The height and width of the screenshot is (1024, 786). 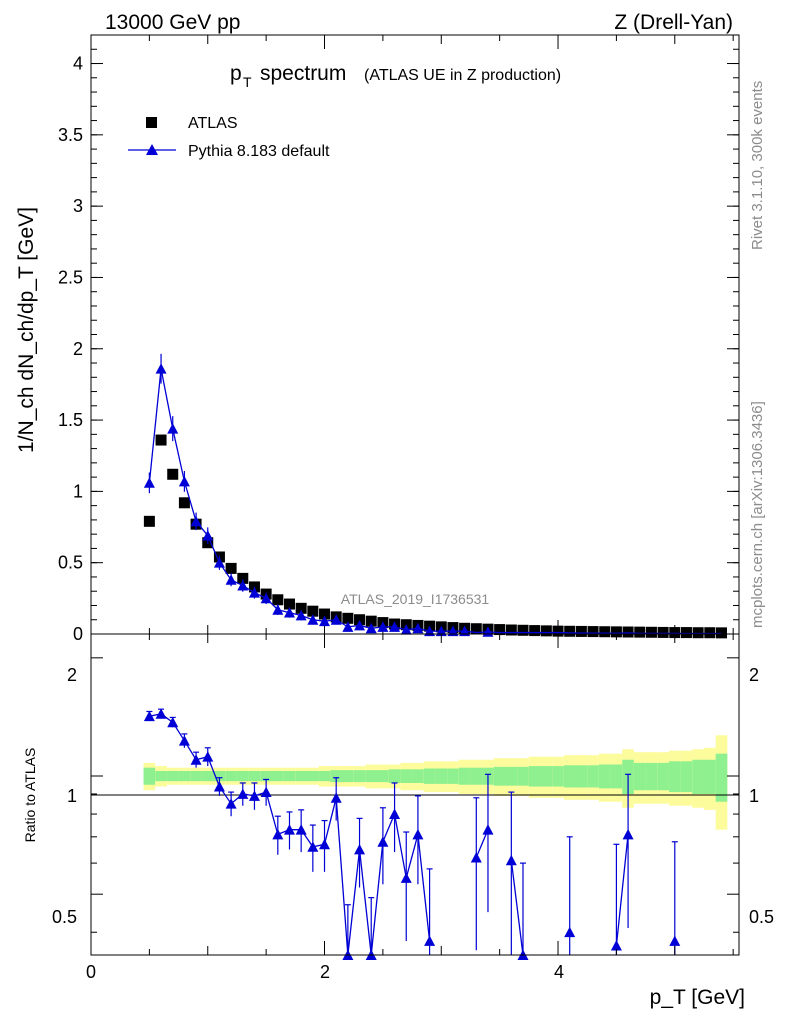 I want to click on ratio-uncertainty-band, so click(x=435, y=782).